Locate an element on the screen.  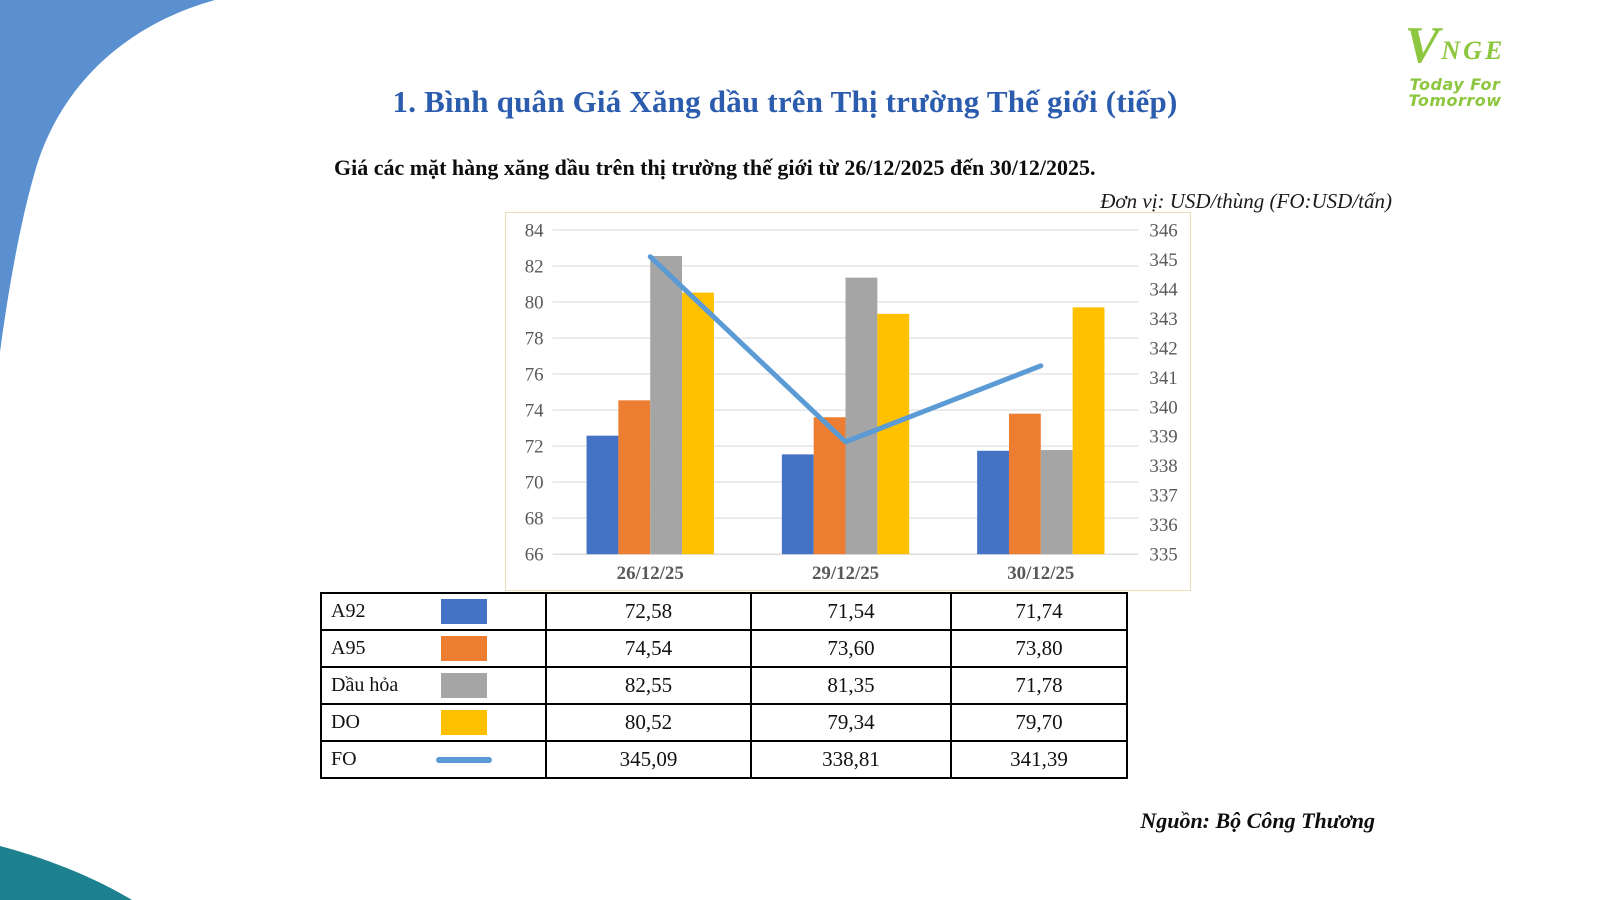
right-axis-tick-label: 337 is located at coordinates (1163, 496).